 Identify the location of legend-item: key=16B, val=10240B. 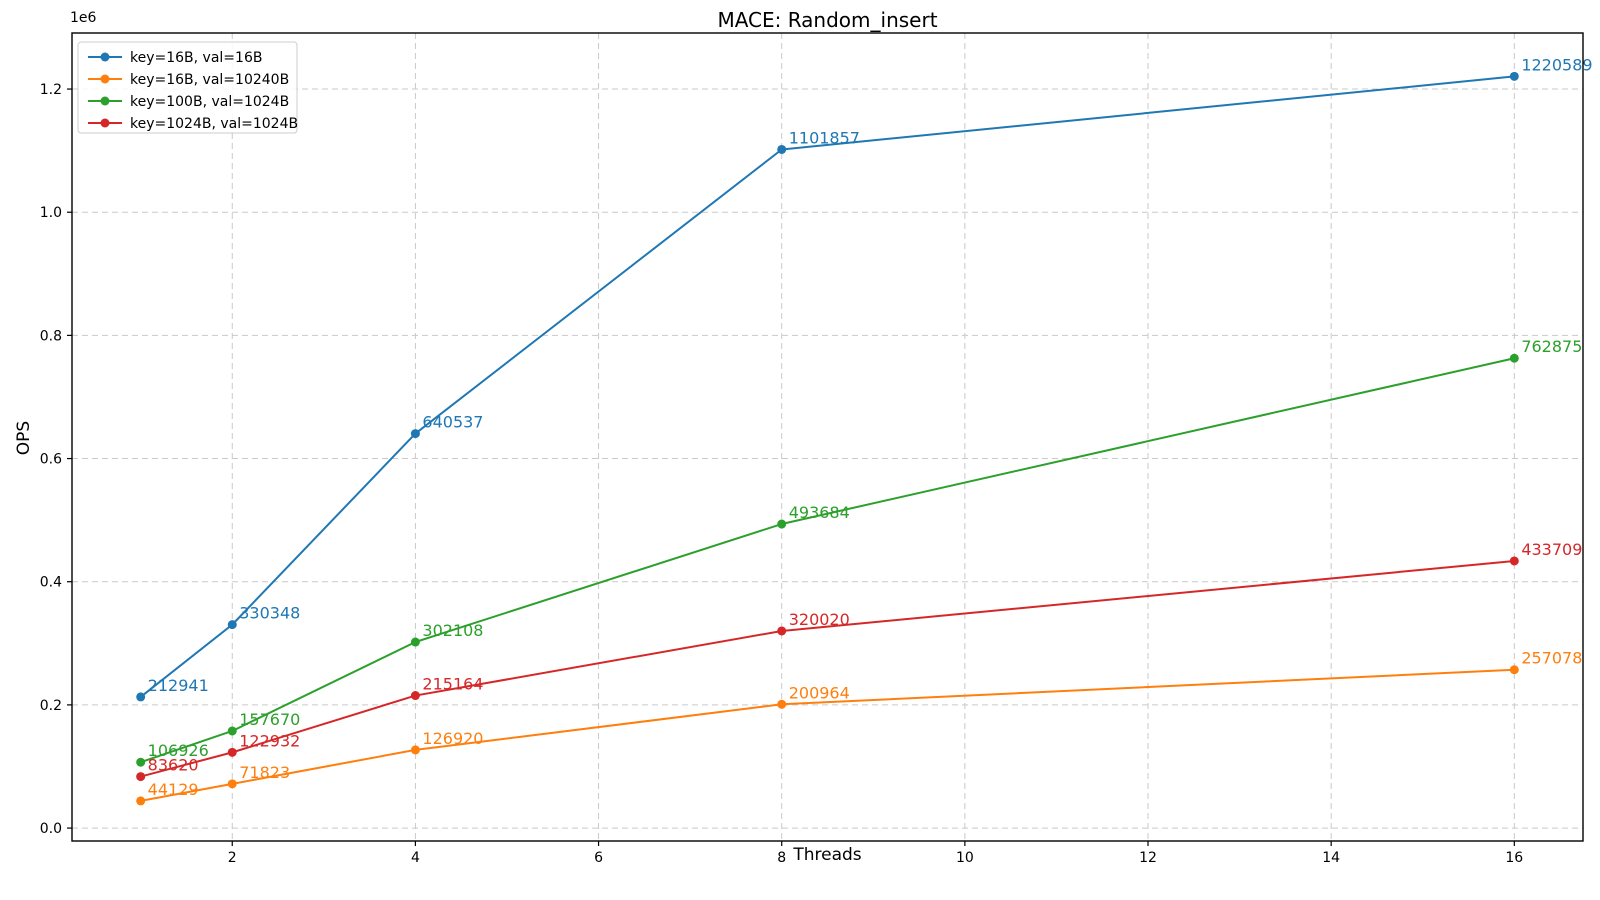
(188, 80).